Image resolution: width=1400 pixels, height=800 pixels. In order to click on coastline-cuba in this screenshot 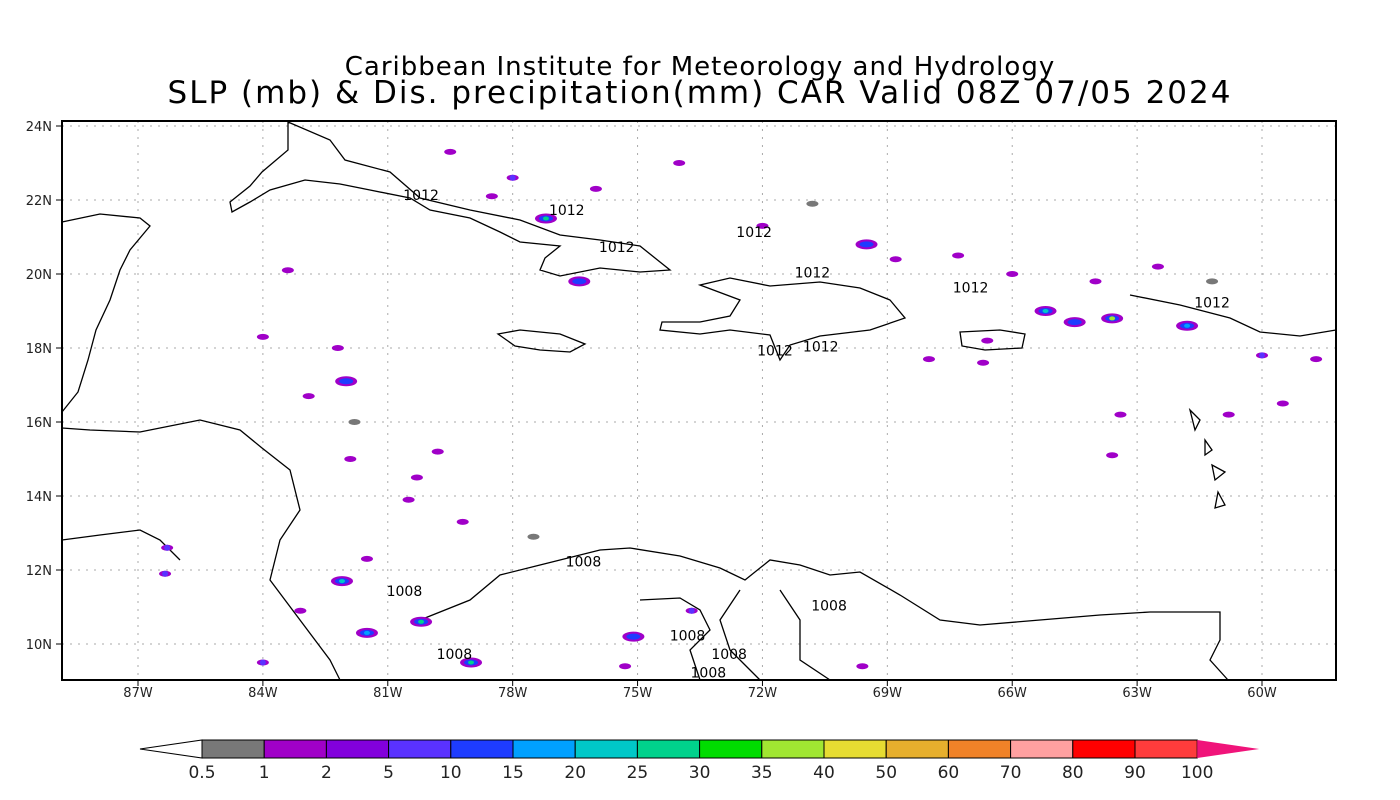, I will do `click(450, 199)`.